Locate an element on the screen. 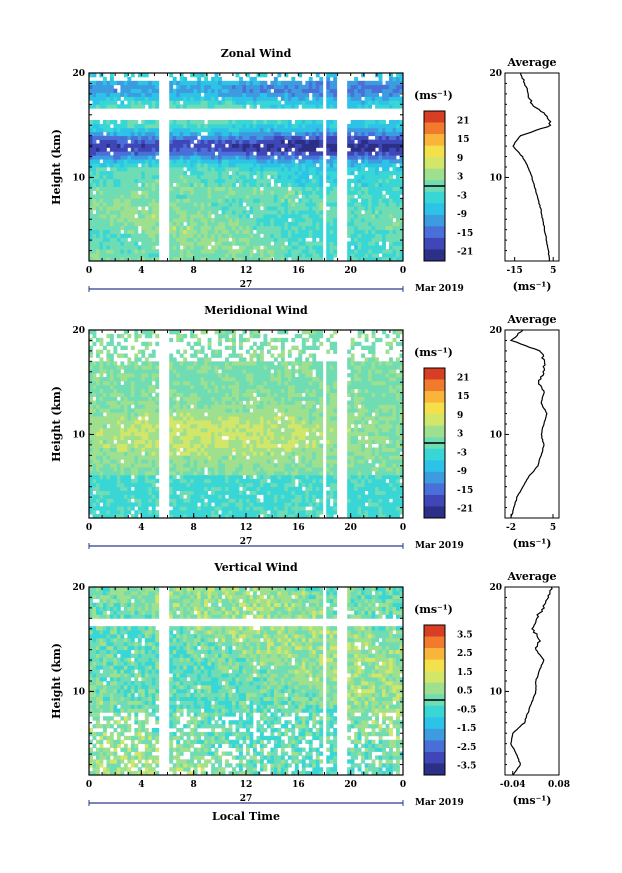 The image size is (622, 873). colorbar-tick-label: -1.5 is located at coordinates (466, 729).